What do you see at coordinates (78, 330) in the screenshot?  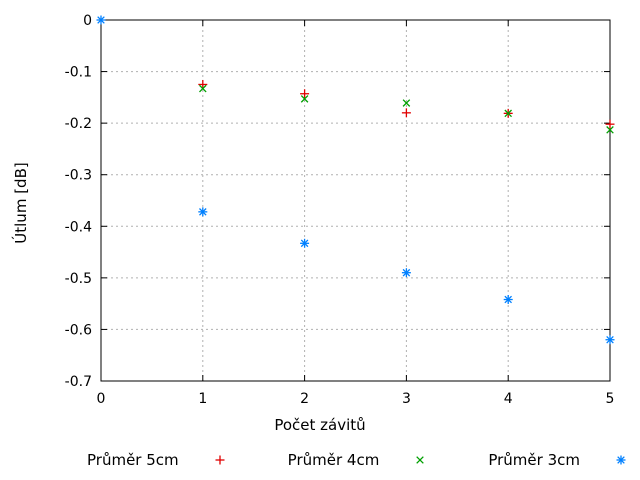 I see `y-tick-label: -0.6` at bounding box center [78, 330].